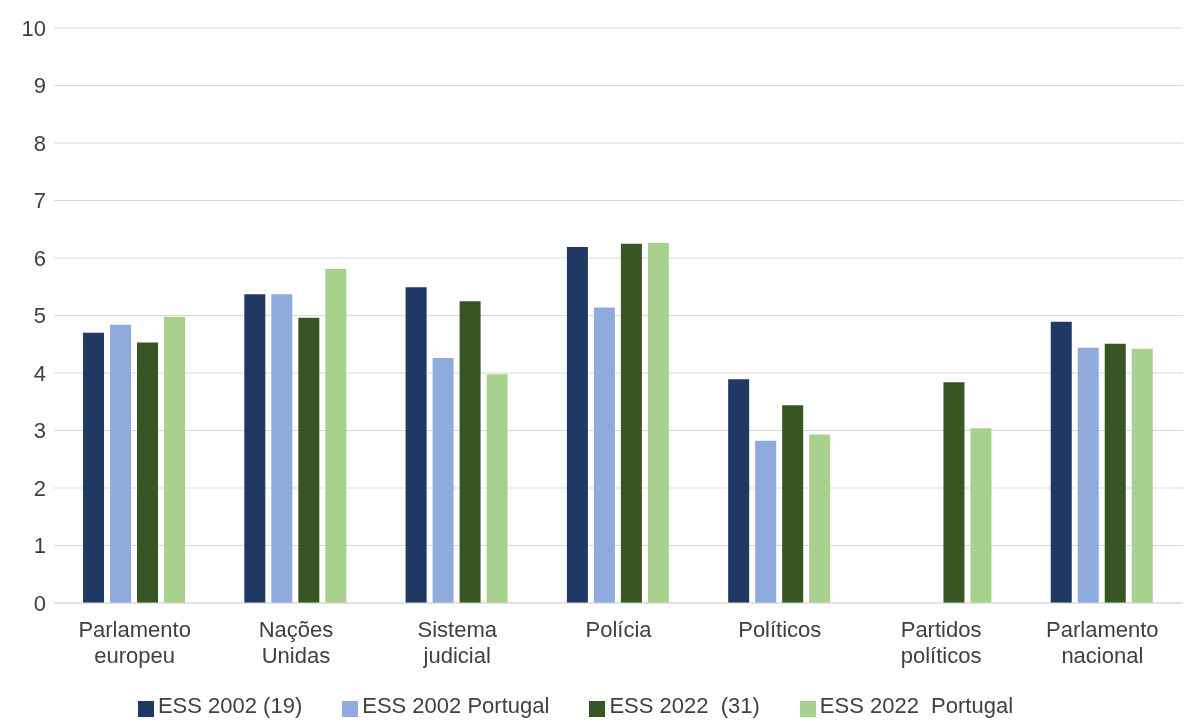 Image resolution: width=1191 pixels, height=727 pixels. Describe the element at coordinates (230, 705) in the screenshot. I see `legend-label: ESS 2002 (19)` at that location.